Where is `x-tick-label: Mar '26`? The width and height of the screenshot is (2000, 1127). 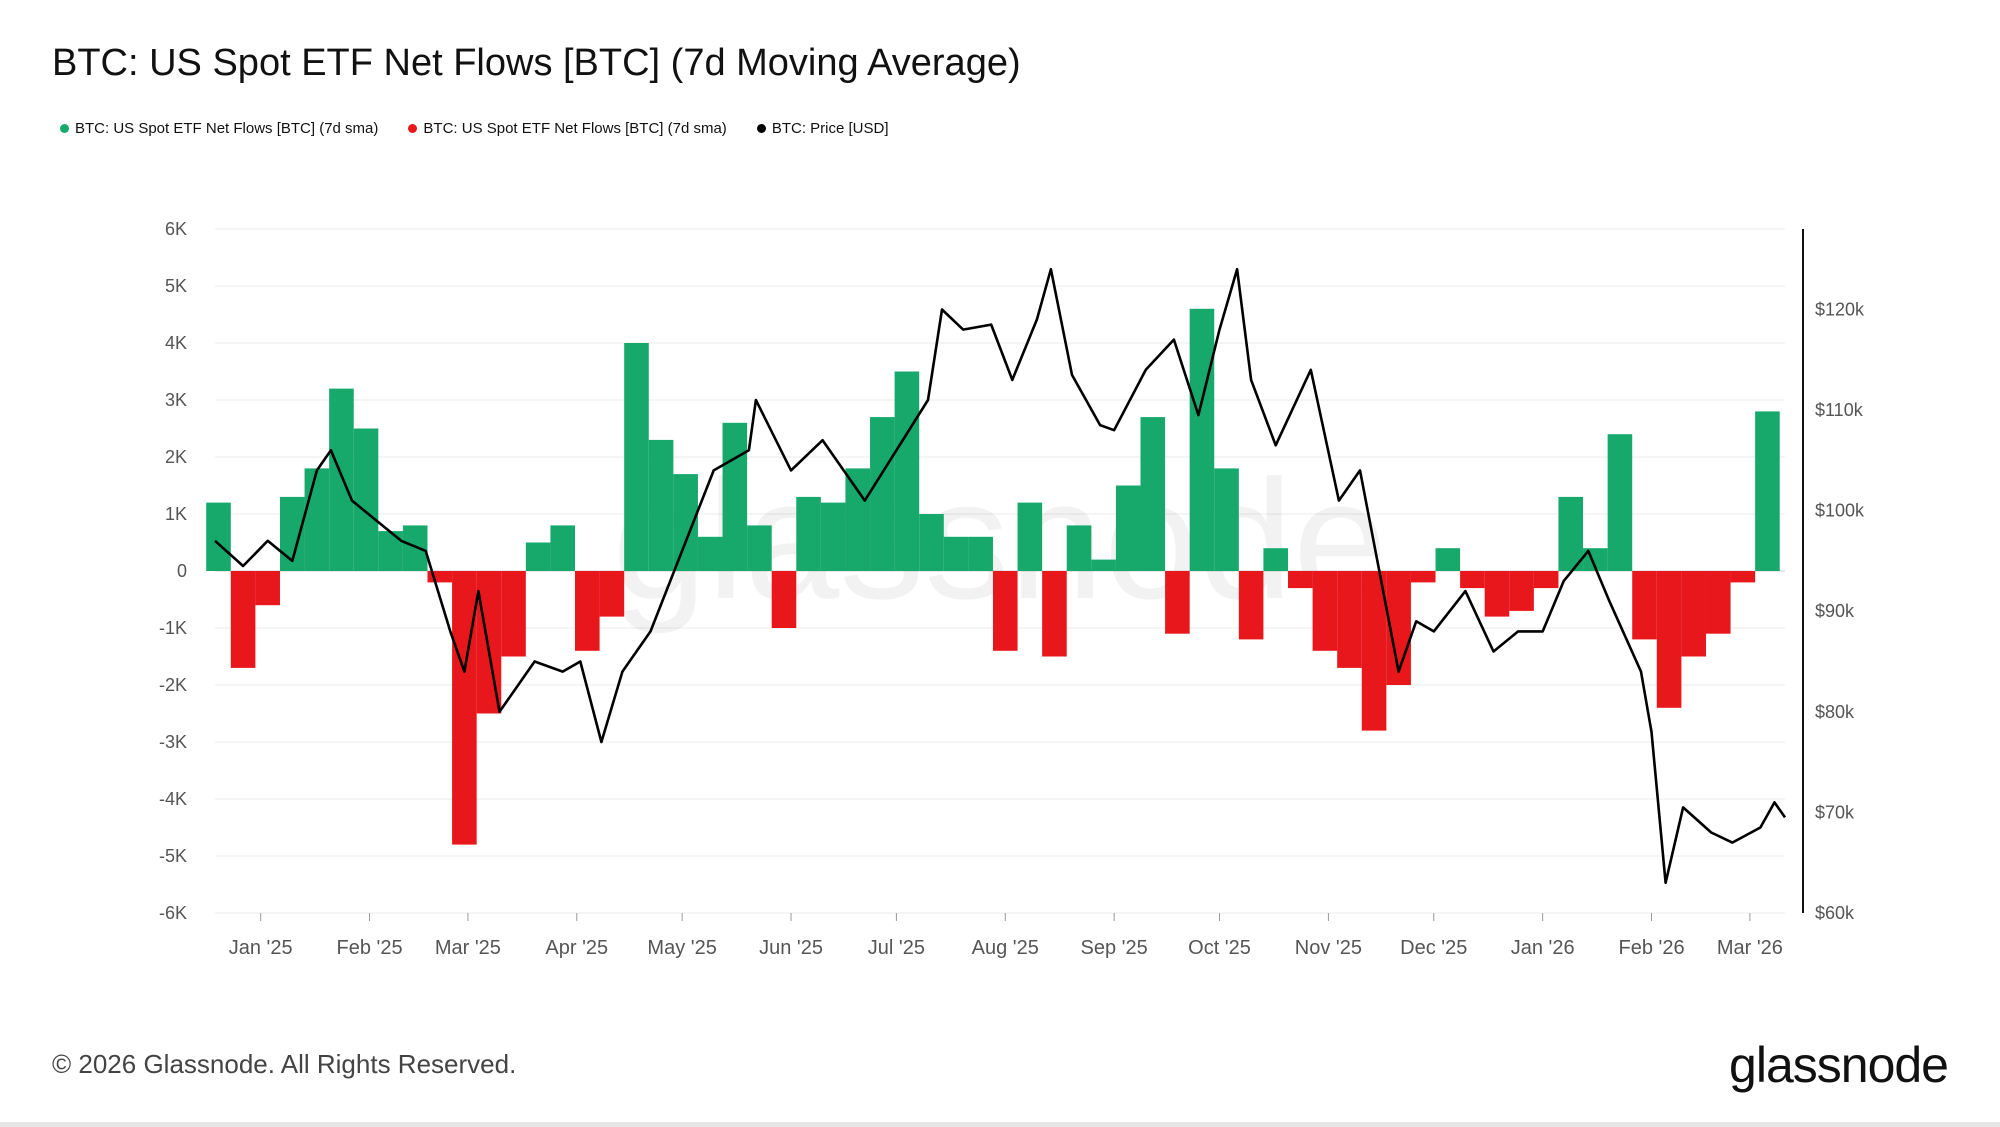 x-tick-label: Mar '26 is located at coordinates (1750, 948).